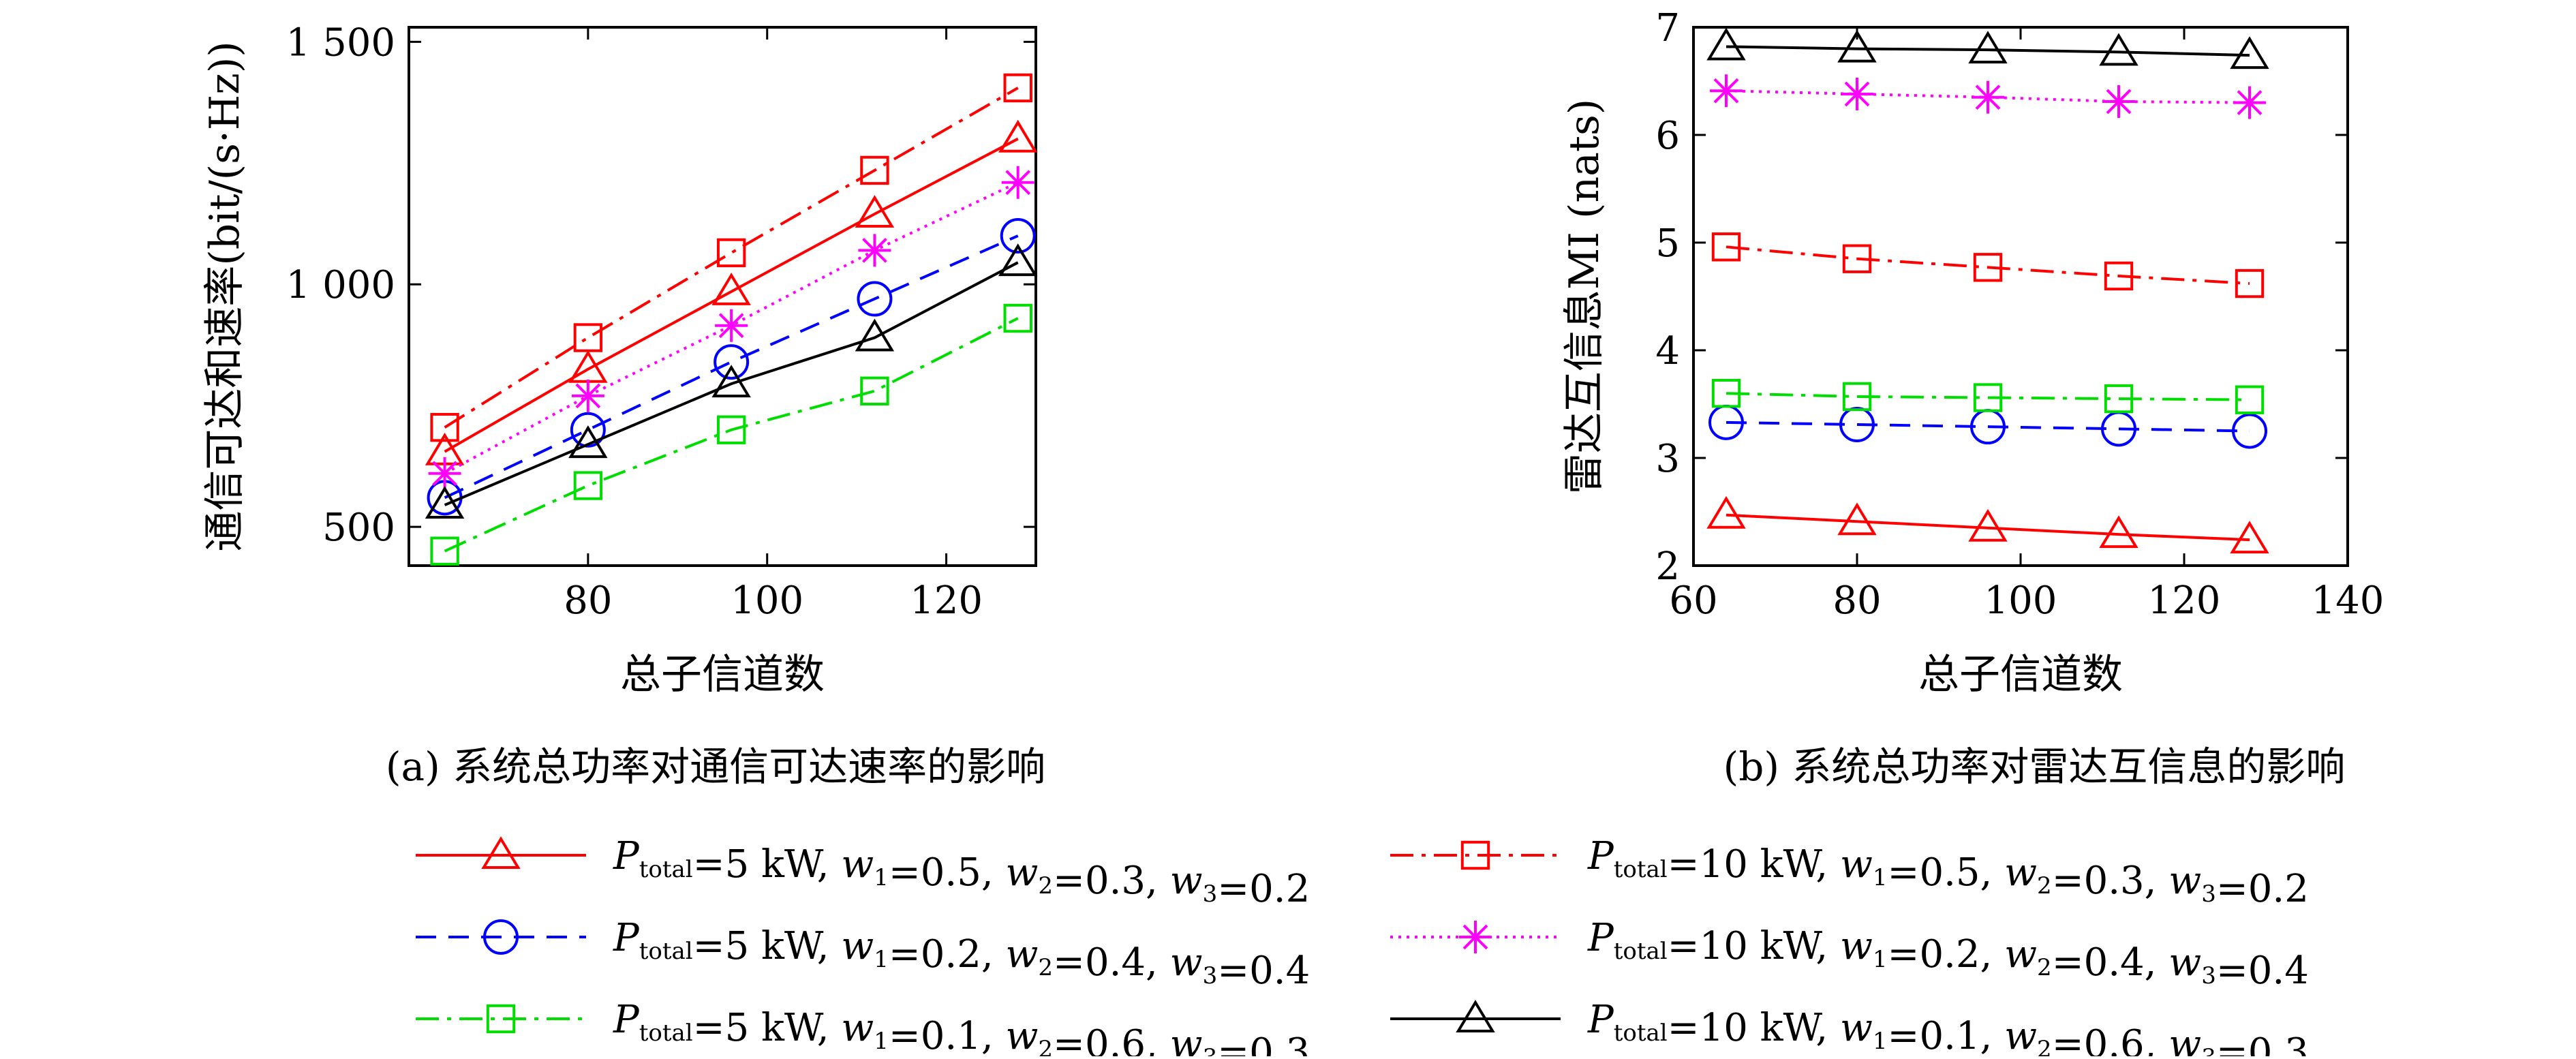 The image size is (2576, 1059). I want to click on legend-label: Ptotal=10 kW, w1=0.2, w2=0.4, w3=0.4, so click(1948, 954).